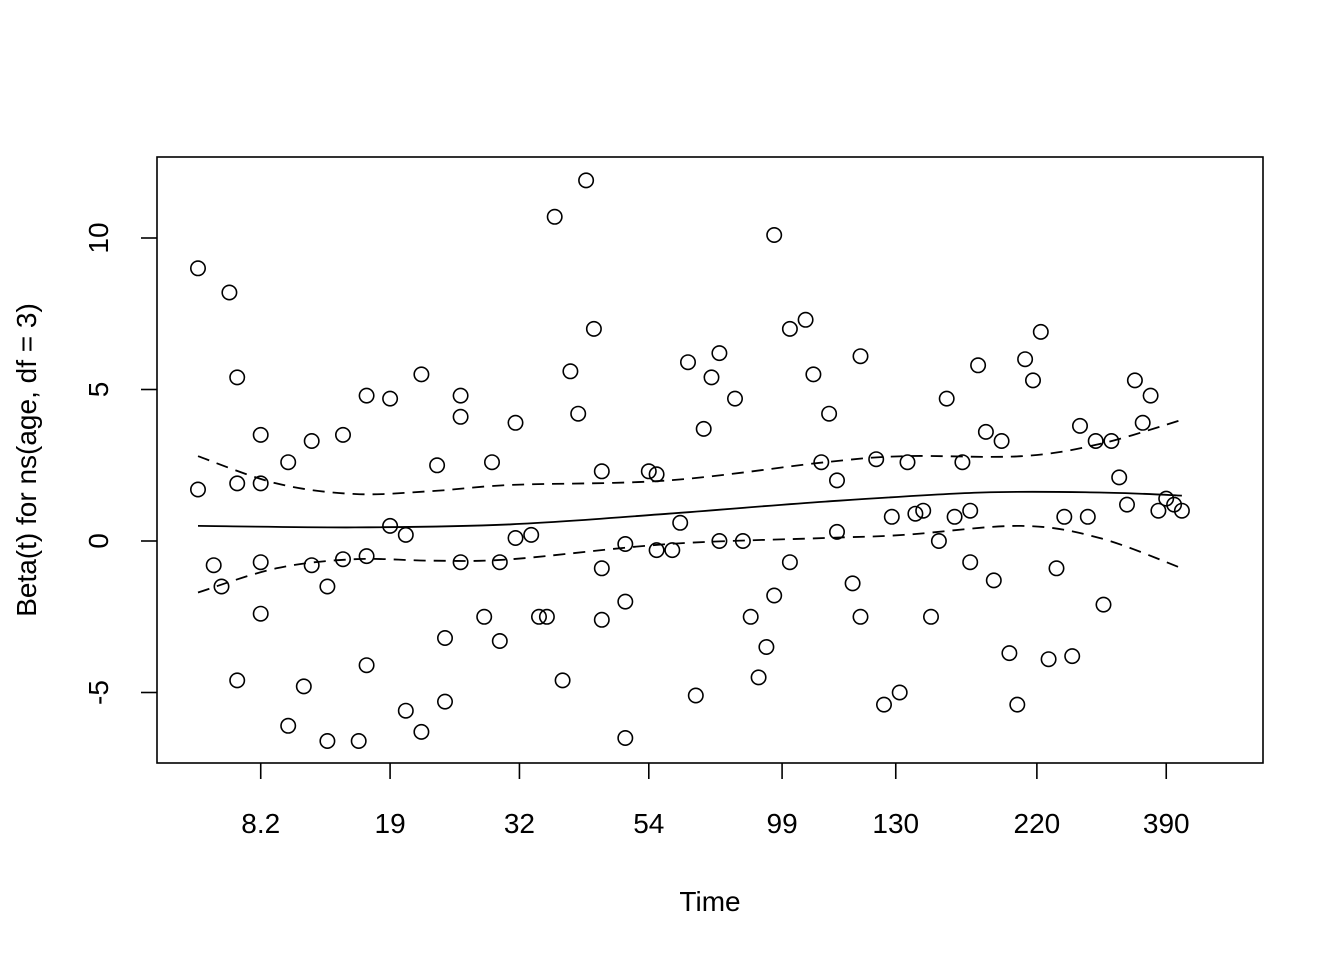  Describe the element at coordinates (98, 541) in the screenshot. I see `y-tick-label: 0` at that location.